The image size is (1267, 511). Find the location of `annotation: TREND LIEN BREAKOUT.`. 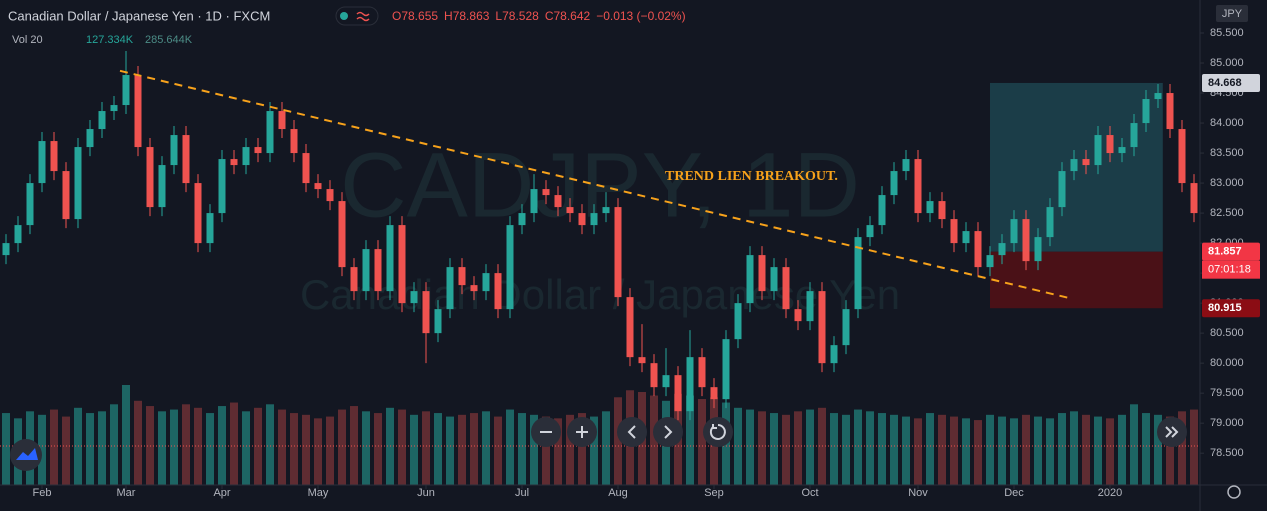

annotation: TREND LIEN BREAKOUT. is located at coordinates (751, 176).